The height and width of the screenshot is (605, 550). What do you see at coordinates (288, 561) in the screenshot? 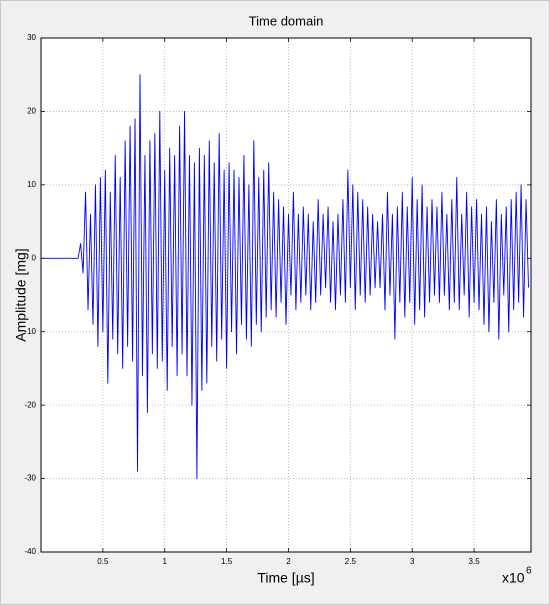
I see `x-tick-label: 2` at bounding box center [288, 561].